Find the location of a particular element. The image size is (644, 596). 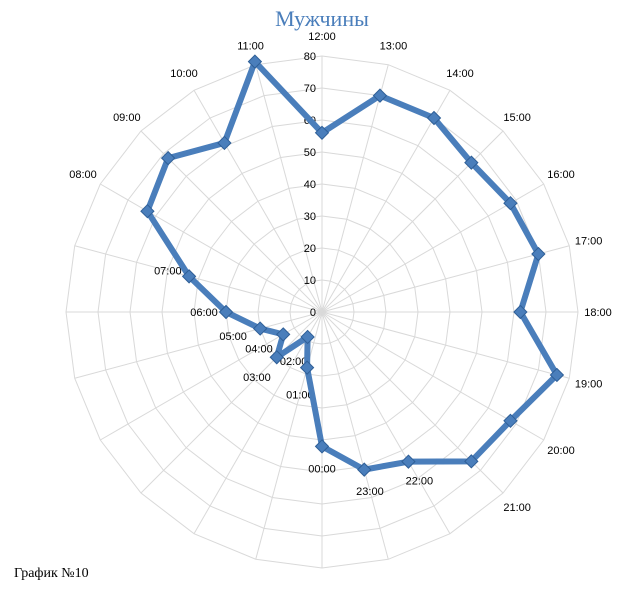

hour-label: 20:00 is located at coordinates (561, 451).